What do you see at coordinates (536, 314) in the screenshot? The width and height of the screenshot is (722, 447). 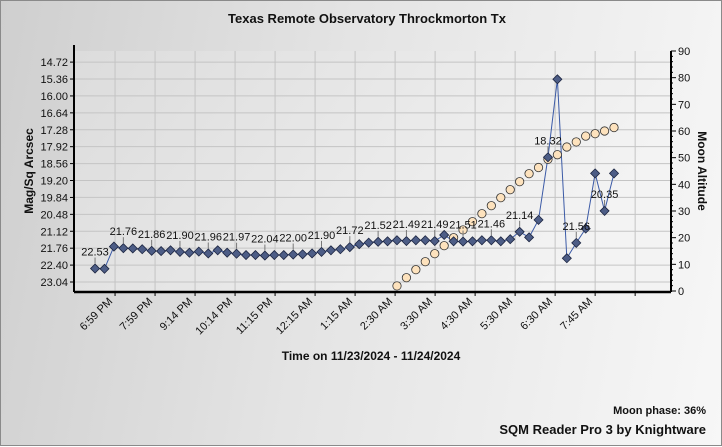 I see `x-tick-label: 6:30 AM` at bounding box center [536, 314].